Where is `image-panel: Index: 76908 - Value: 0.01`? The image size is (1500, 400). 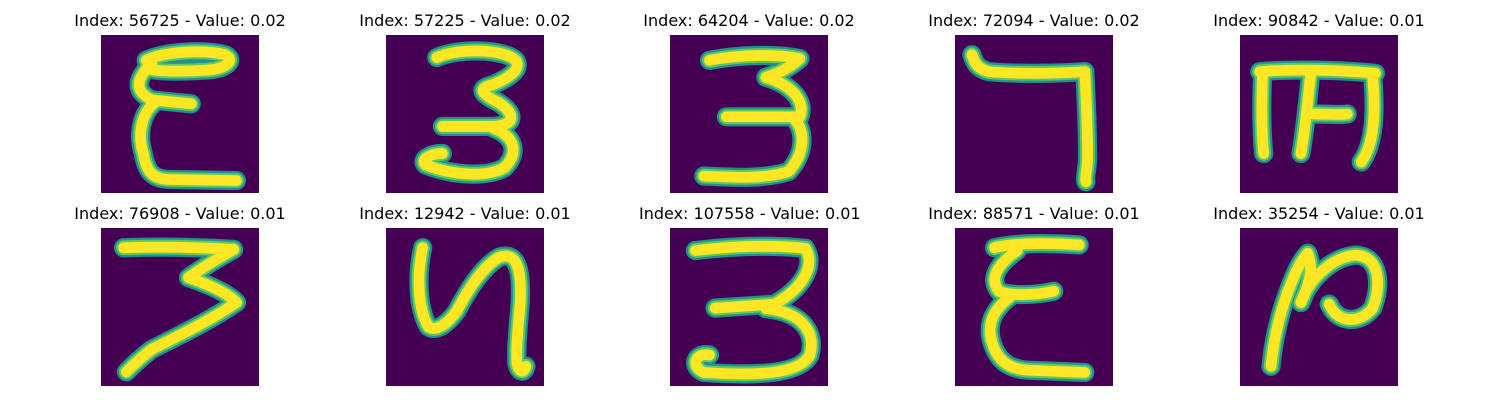 image-panel: Index: 76908 - Value: 0.01 is located at coordinates (180, 294).